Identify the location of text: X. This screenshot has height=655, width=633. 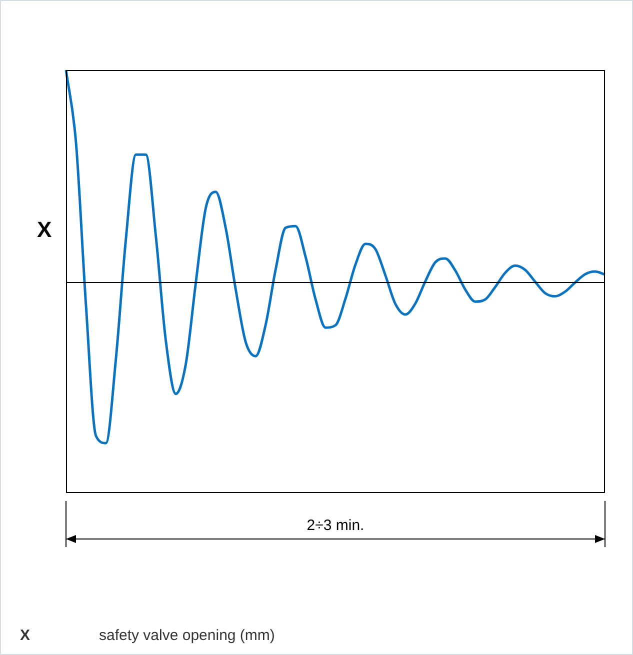
(26, 635).